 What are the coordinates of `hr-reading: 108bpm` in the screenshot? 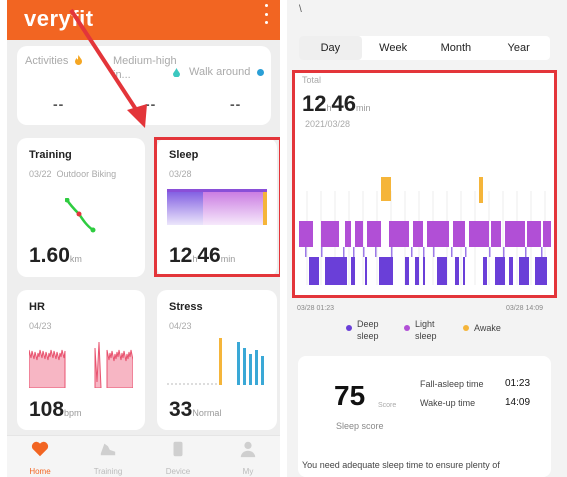 It's located at (55, 410).